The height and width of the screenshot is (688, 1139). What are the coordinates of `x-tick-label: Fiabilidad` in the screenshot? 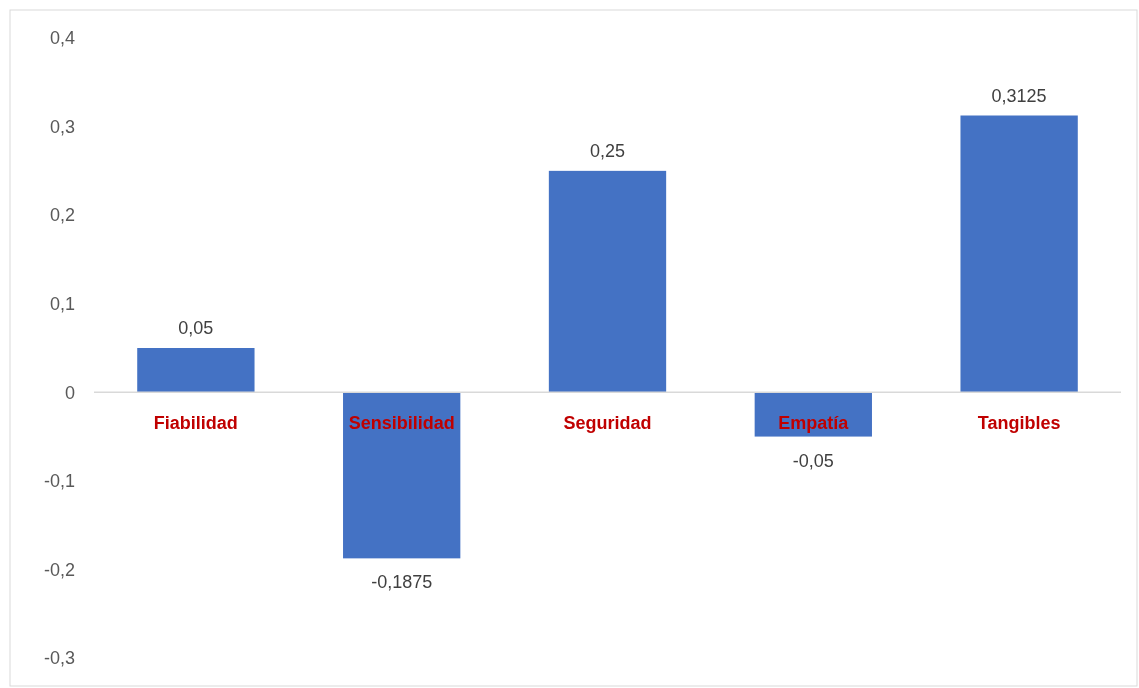 It's located at (195, 423).